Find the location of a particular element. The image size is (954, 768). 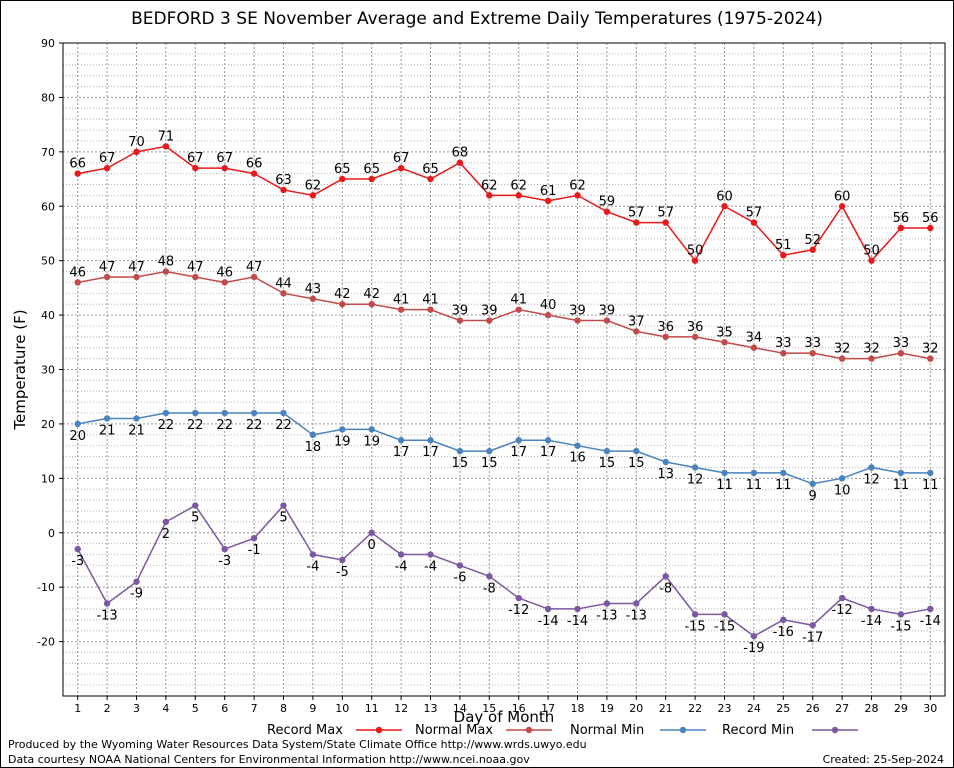

record-min-data-label: -17 is located at coordinates (812, 637).